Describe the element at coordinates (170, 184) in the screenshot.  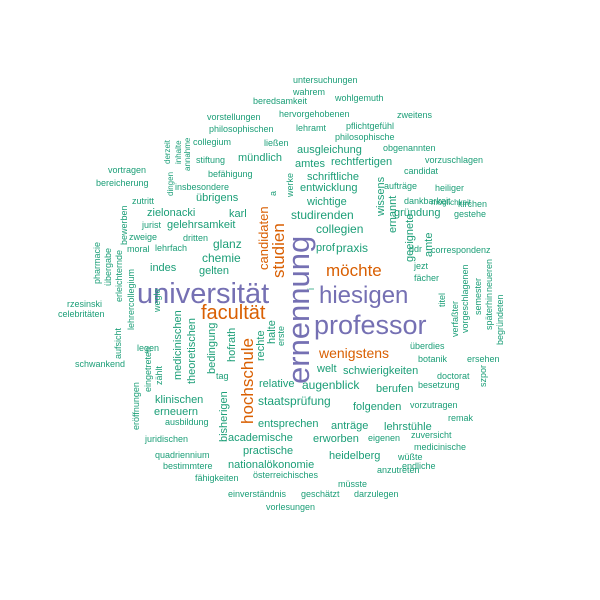
I see `word: dingen` at that location.